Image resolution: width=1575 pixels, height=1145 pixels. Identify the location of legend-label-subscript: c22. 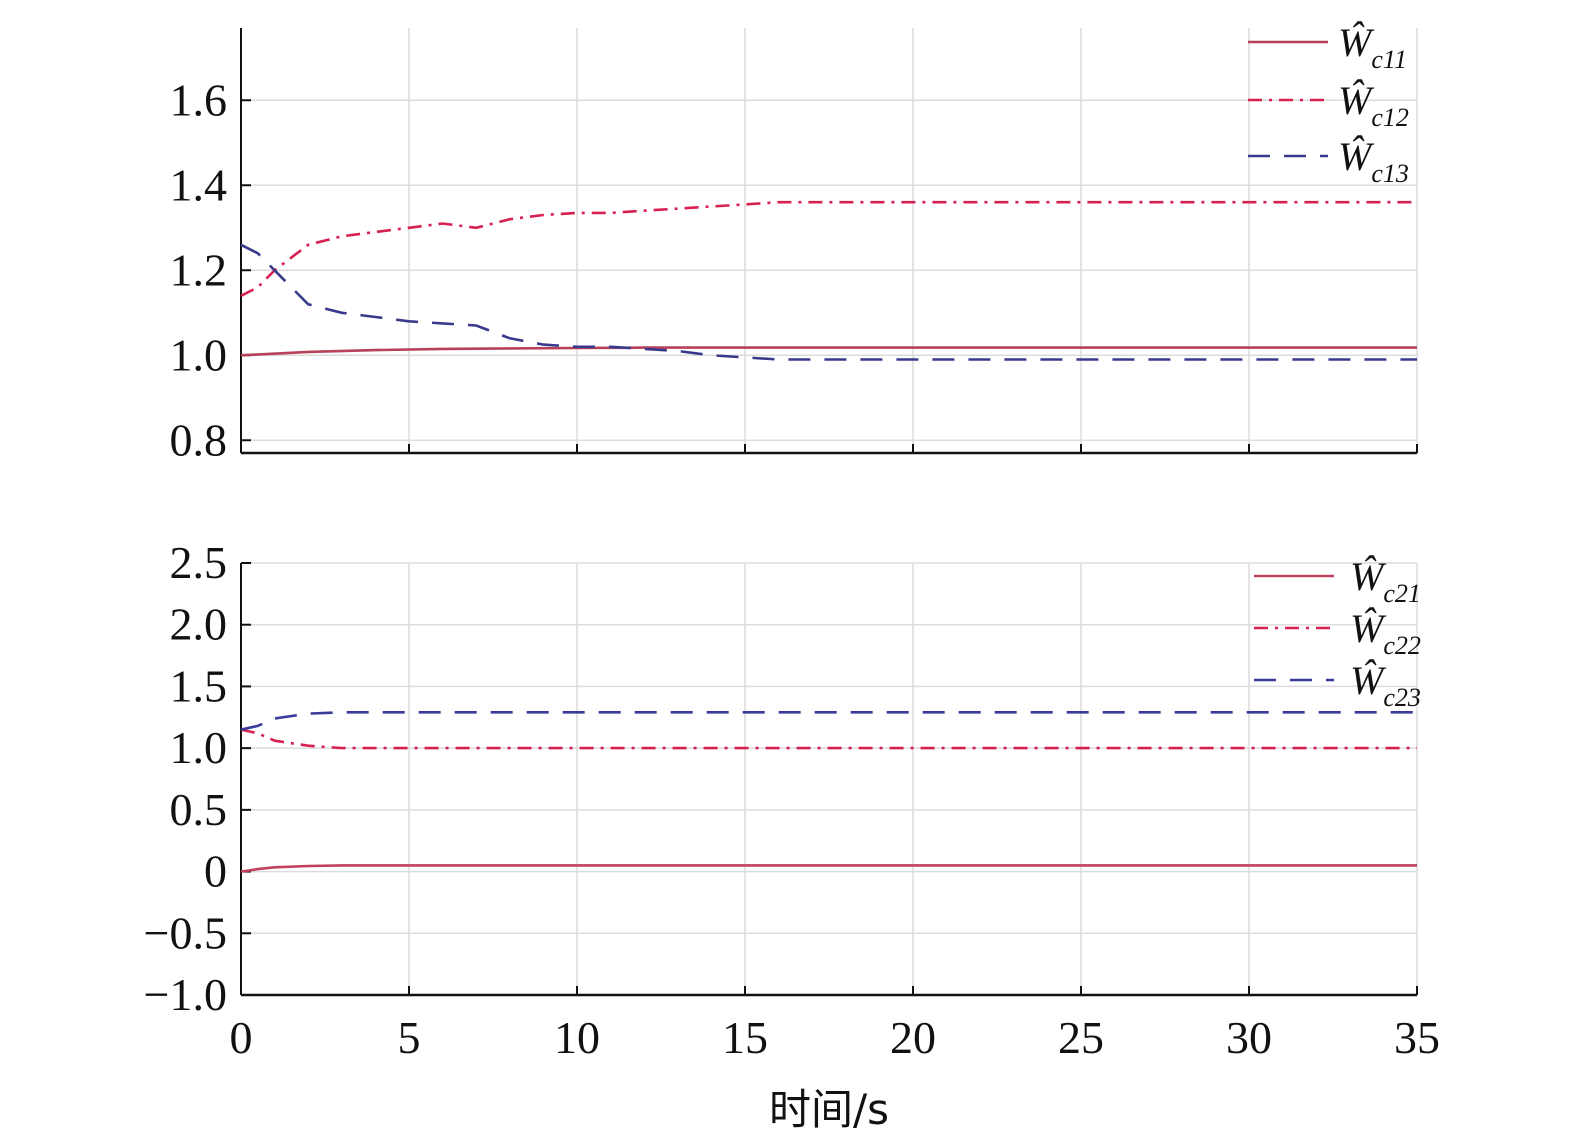
(1402, 645).